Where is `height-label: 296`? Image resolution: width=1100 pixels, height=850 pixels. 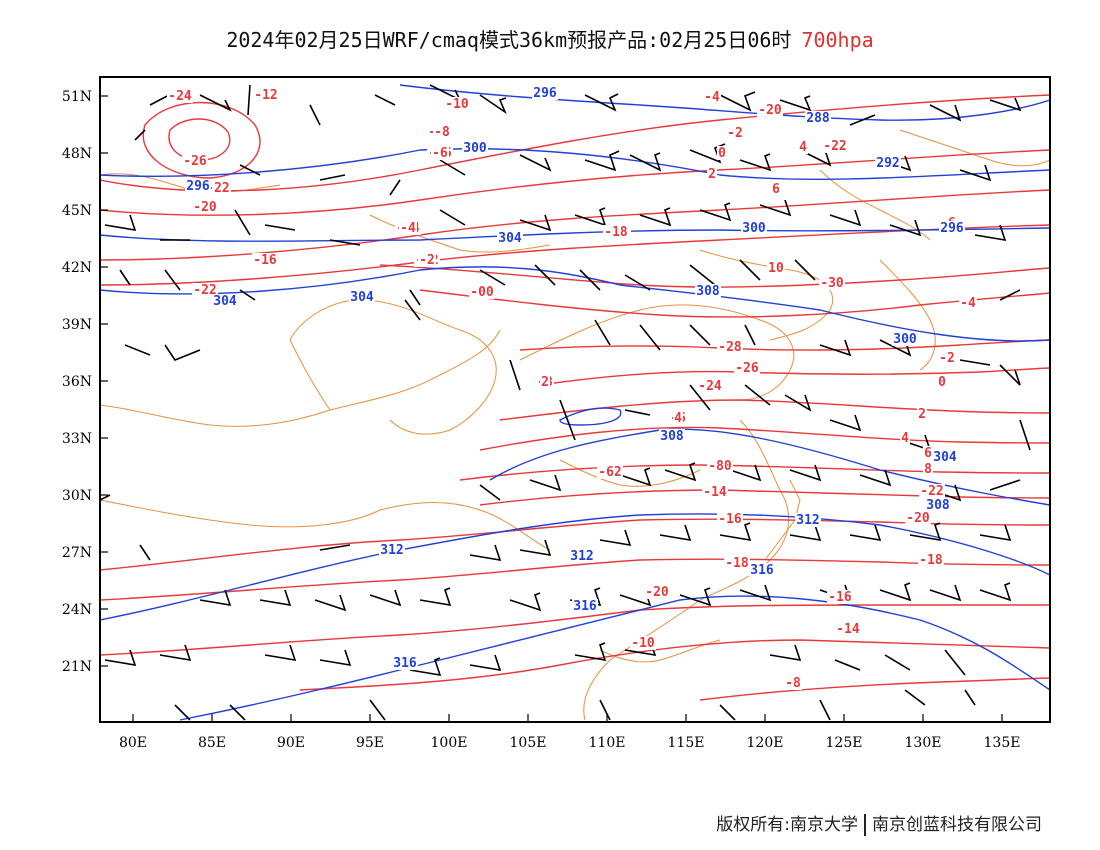 height-label: 296 is located at coordinates (952, 228).